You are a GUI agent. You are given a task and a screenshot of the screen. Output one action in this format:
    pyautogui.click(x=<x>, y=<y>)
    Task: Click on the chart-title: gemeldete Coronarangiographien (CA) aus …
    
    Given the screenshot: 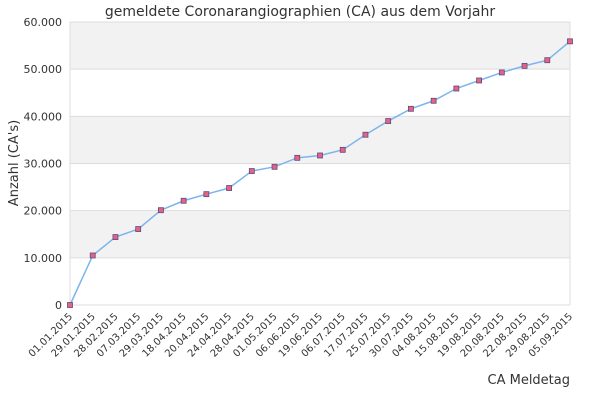 What is the action you would take?
    pyautogui.click(x=300, y=12)
    